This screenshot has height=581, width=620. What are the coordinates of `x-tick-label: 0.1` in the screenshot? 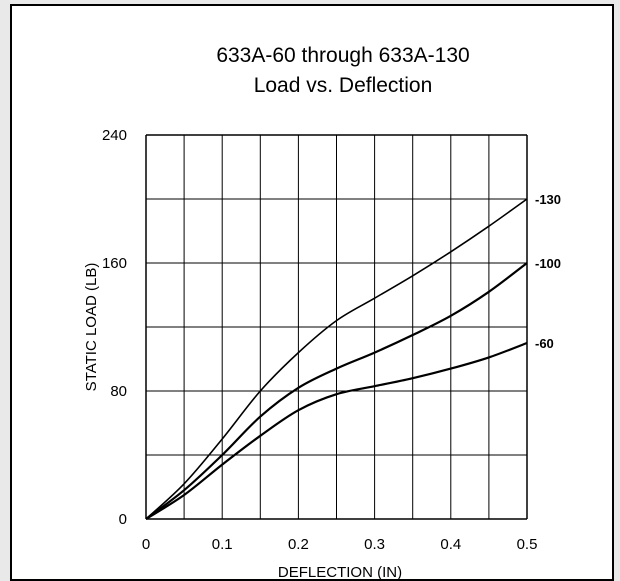 It's located at (222, 544).